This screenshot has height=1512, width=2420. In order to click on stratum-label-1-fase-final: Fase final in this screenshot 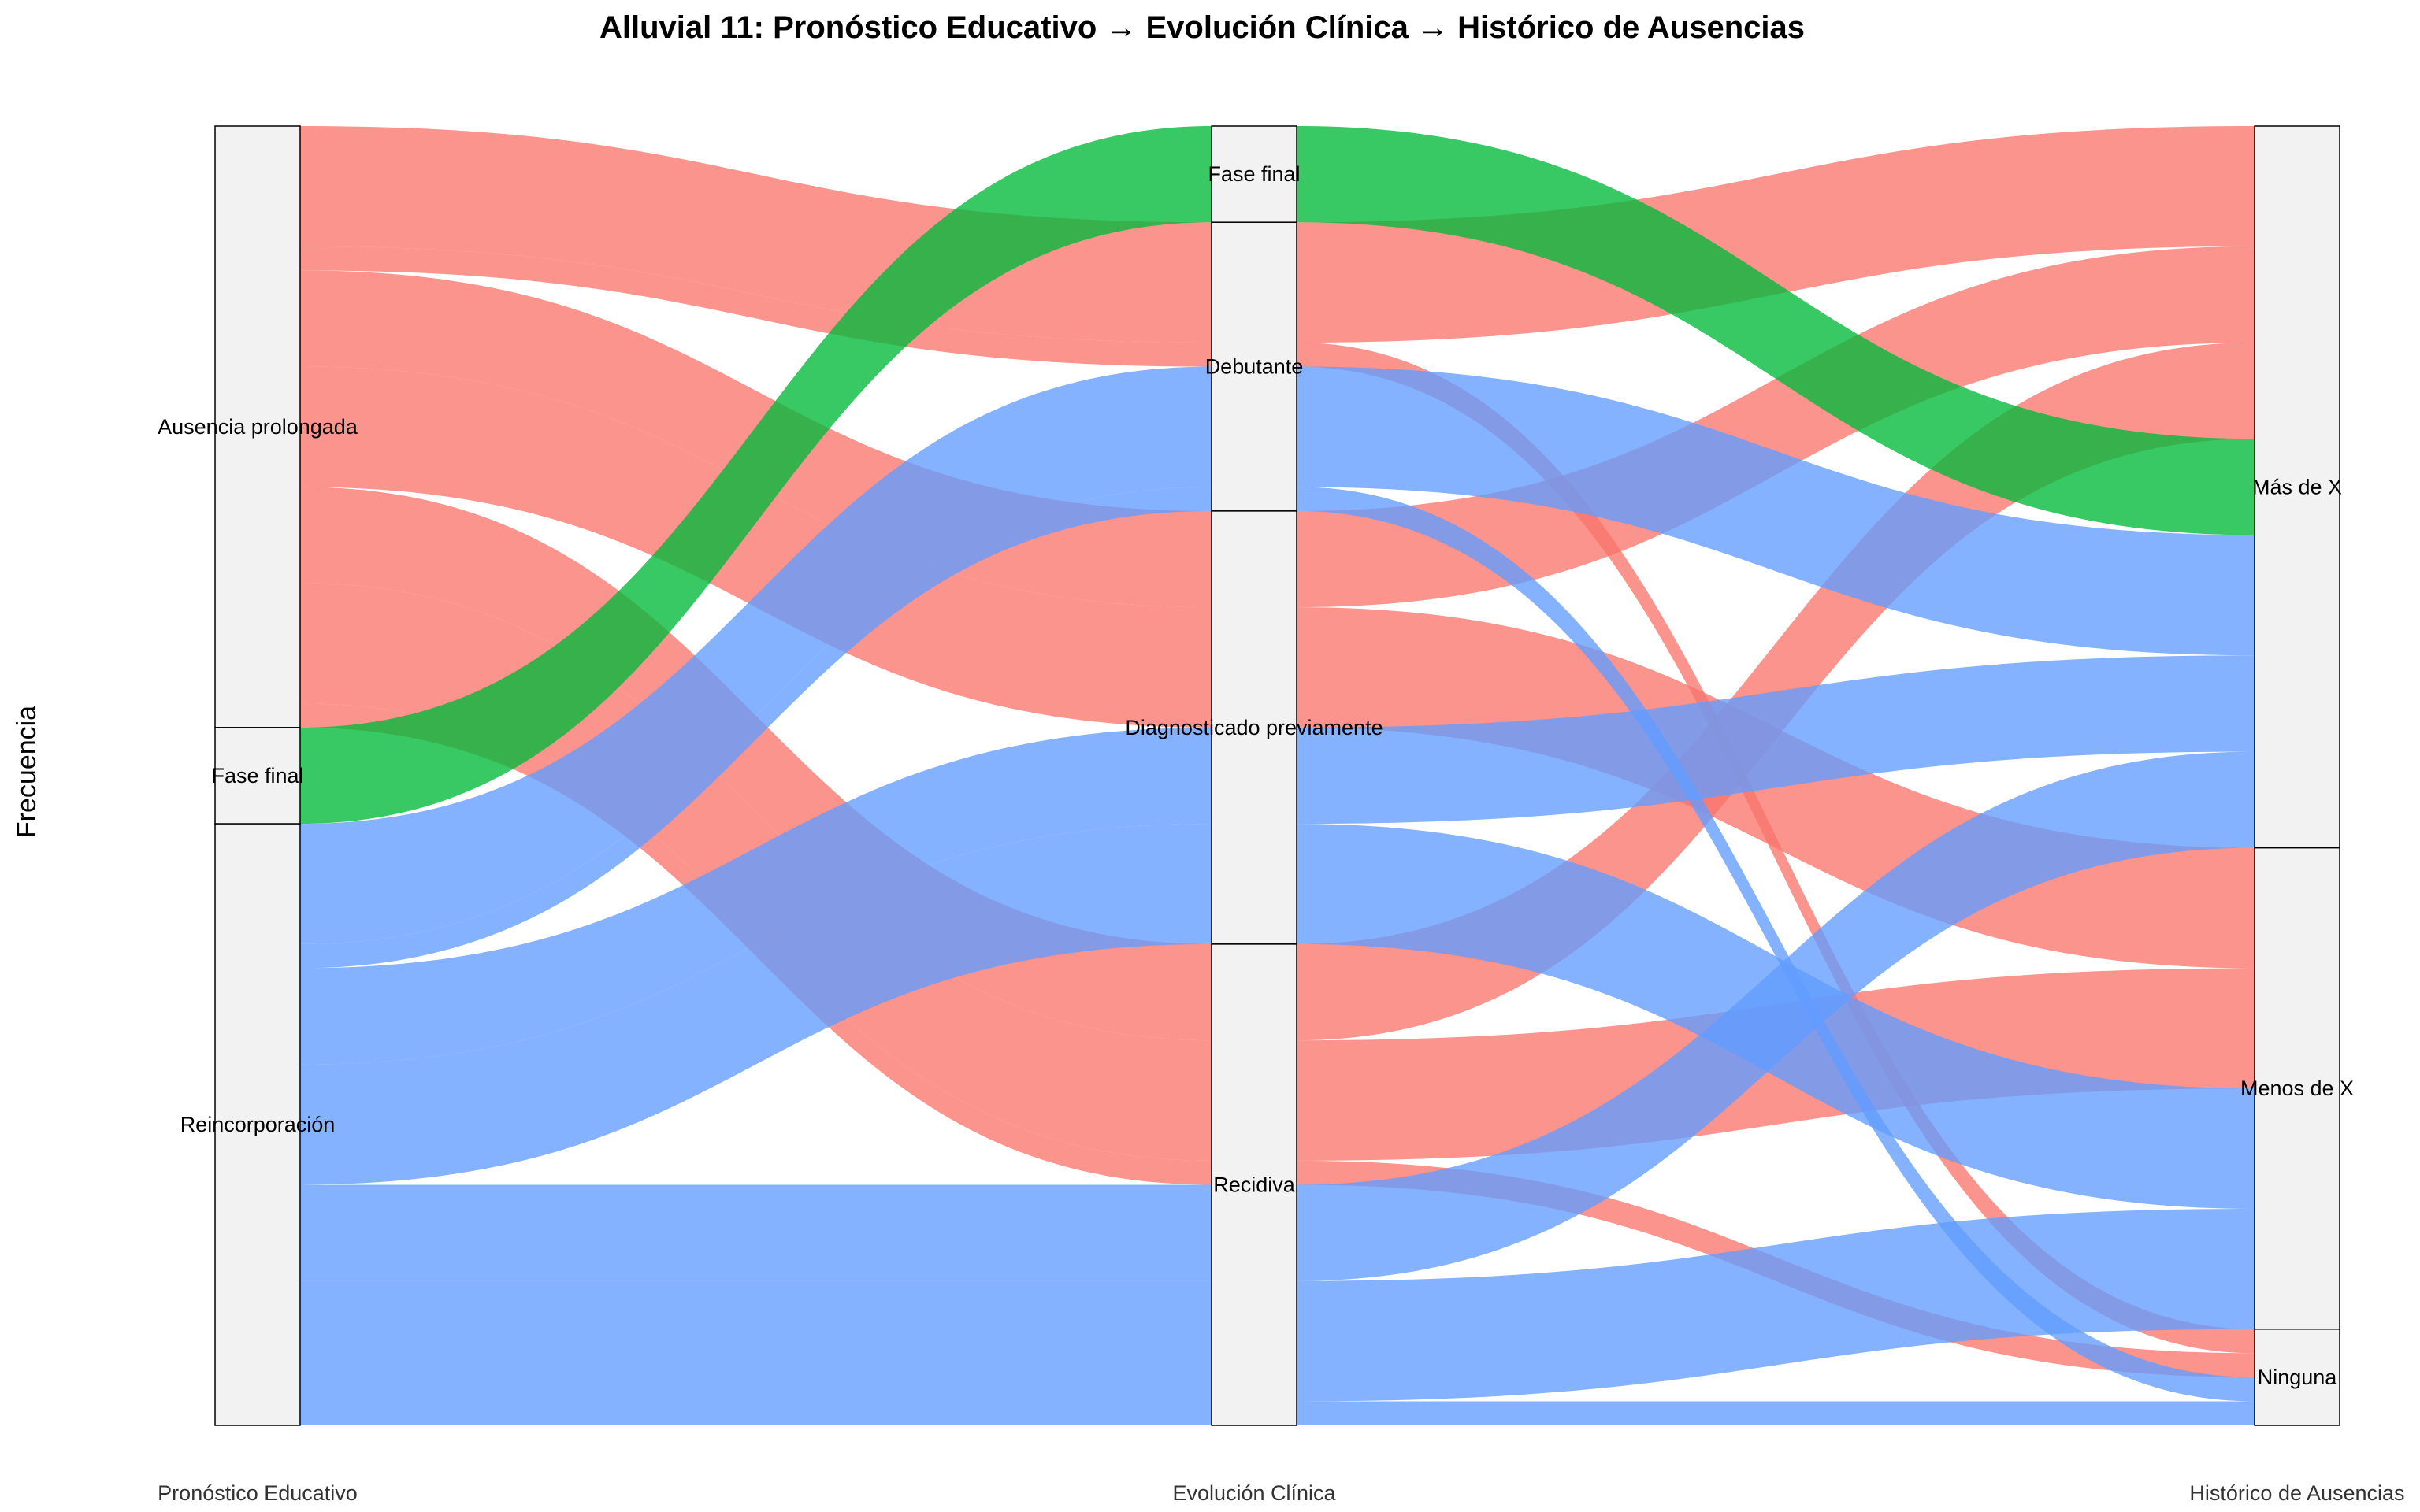, I will do `click(257, 776)`.